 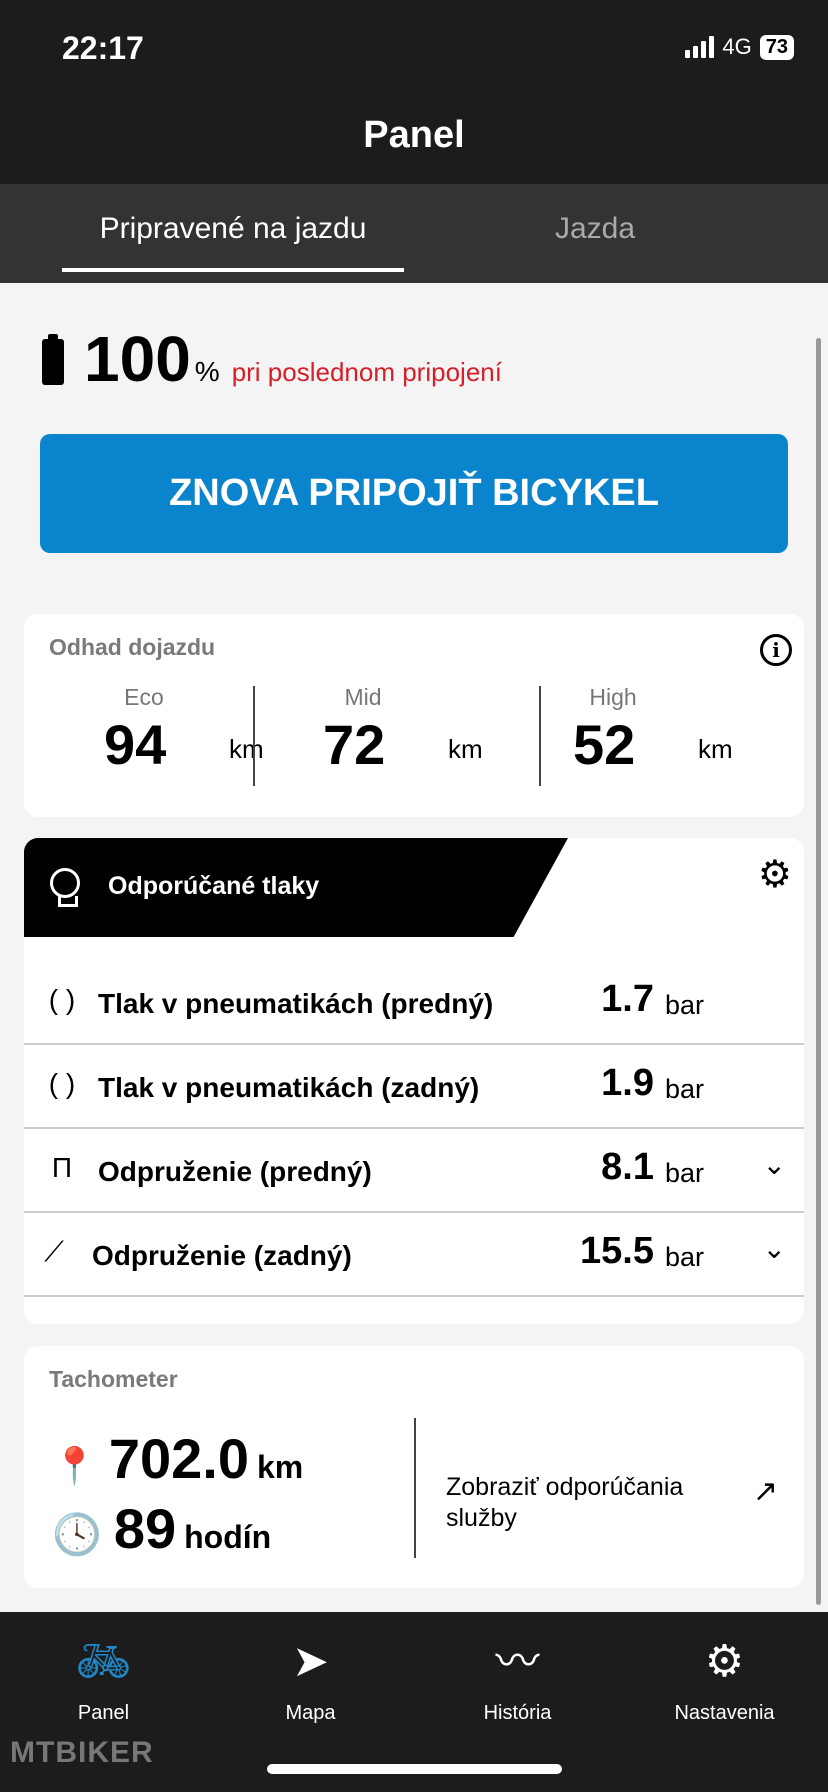 I want to click on percent-sign: %, so click(x=207, y=371).